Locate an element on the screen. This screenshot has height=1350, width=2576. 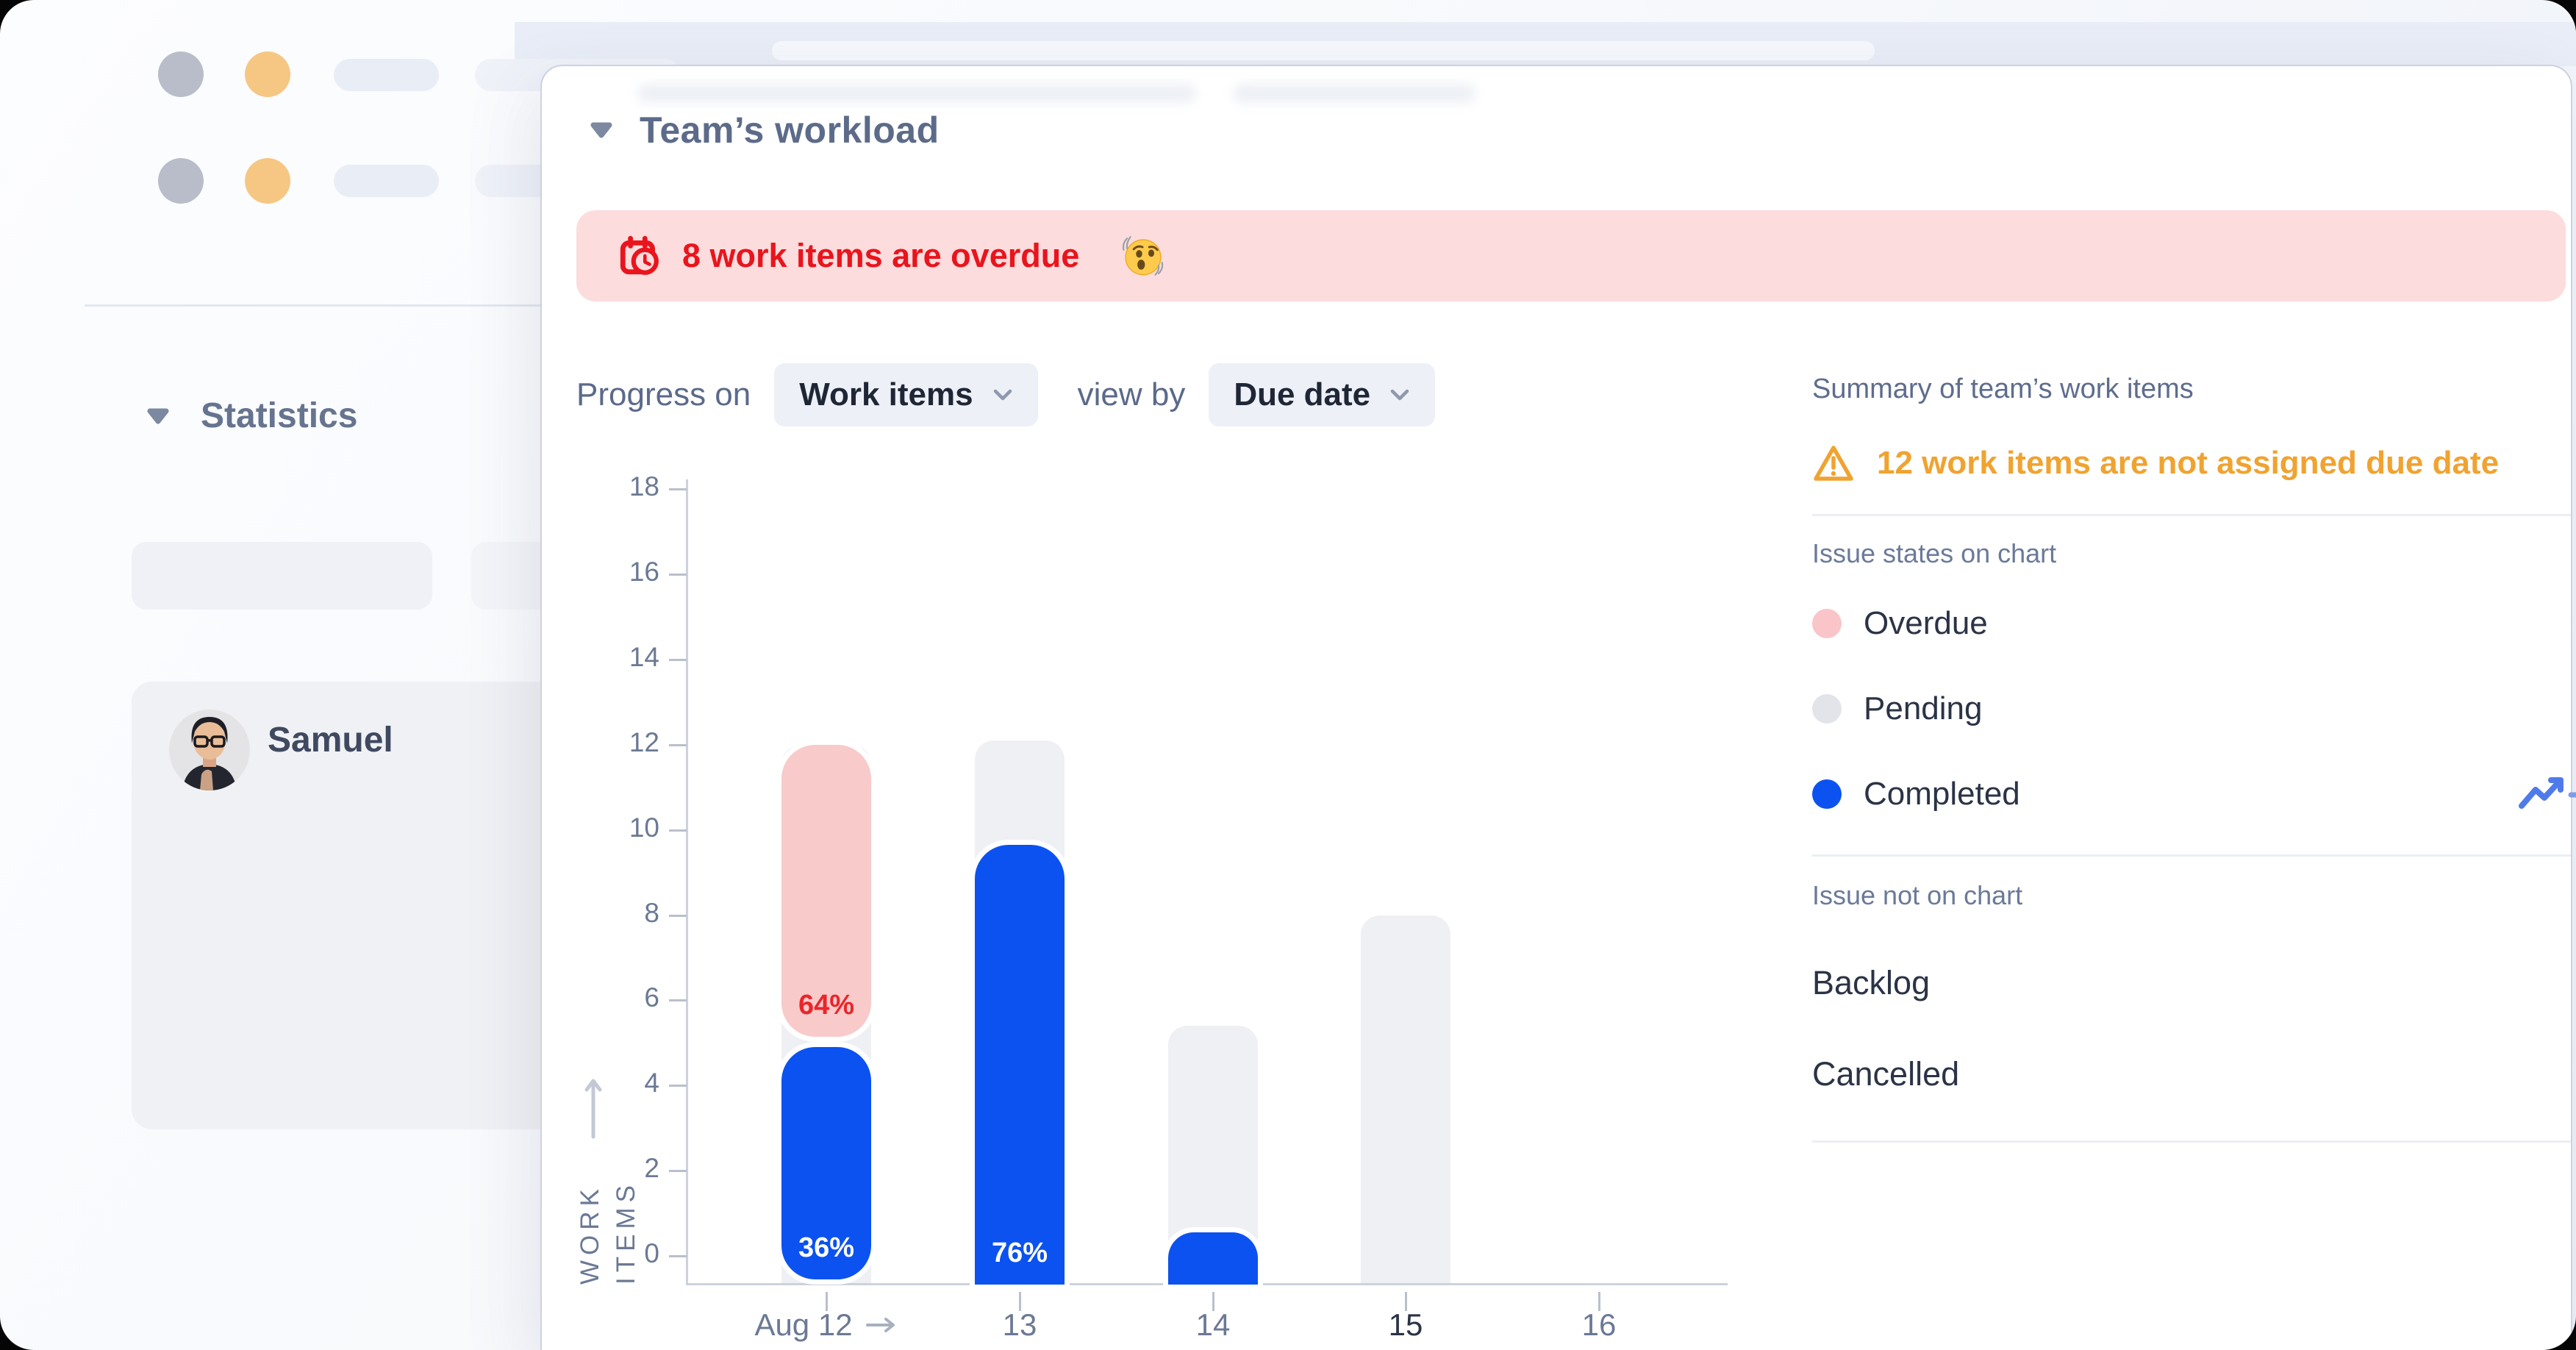
legend-label: Pending is located at coordinates (1923, 708).